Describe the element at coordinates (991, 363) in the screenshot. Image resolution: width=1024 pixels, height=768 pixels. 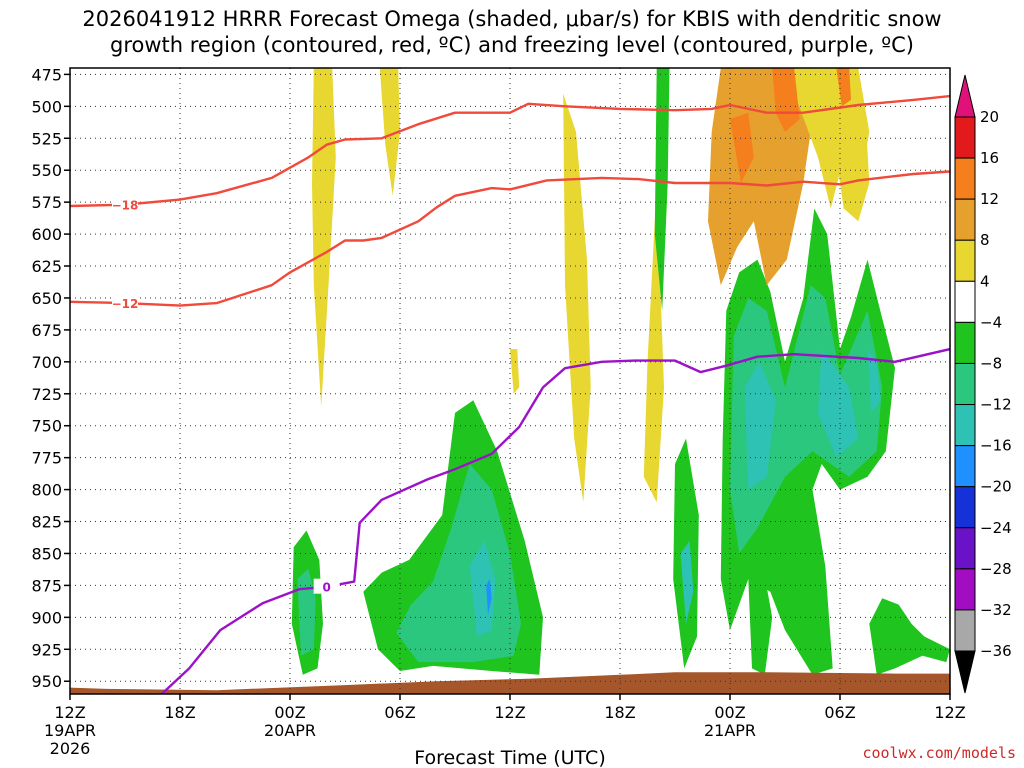
I see `colorbar-label-7: −8` at that location.